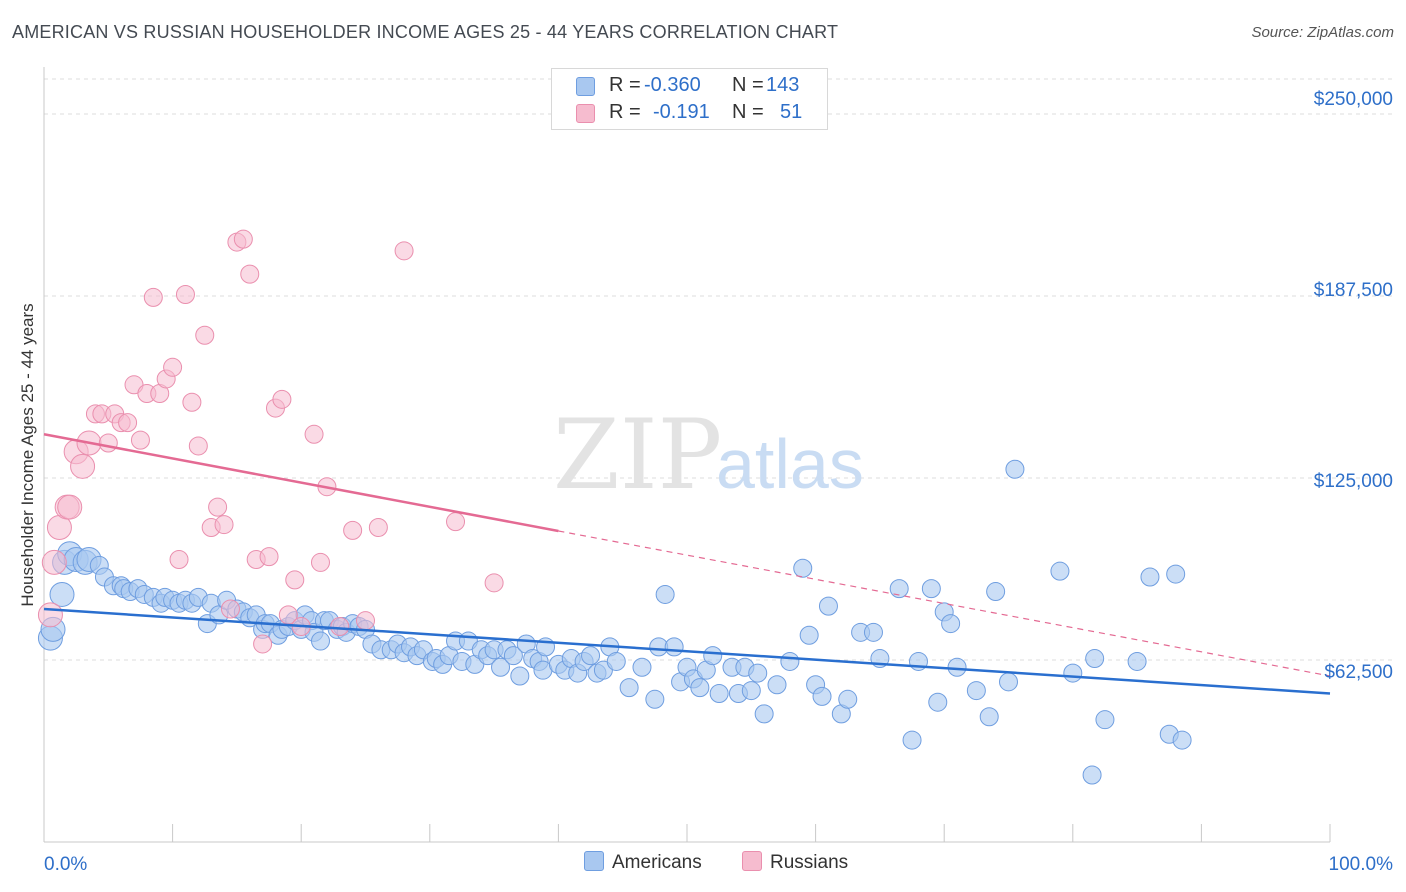 The image size is (1406, 892). I want to click on americans-r-value: -0.360, so click(672, 85).